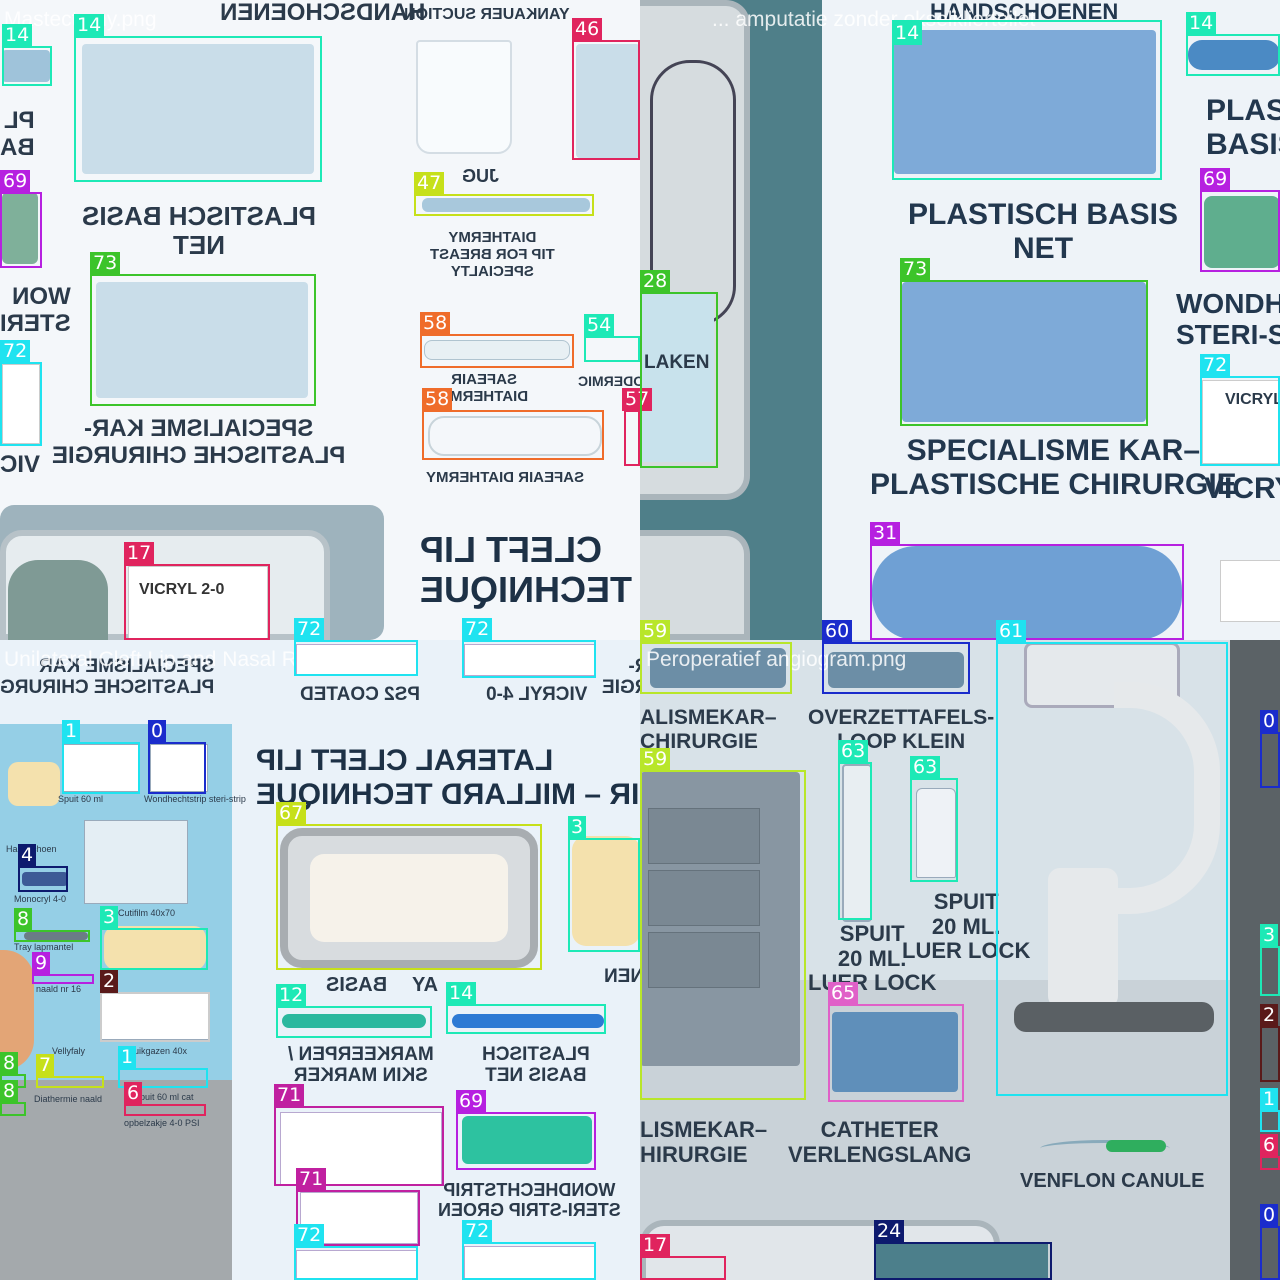 This screenshot has width=1280, height=1280. I want to click on venflon-label: VENFLON CANULE, so click(1112, 1181).